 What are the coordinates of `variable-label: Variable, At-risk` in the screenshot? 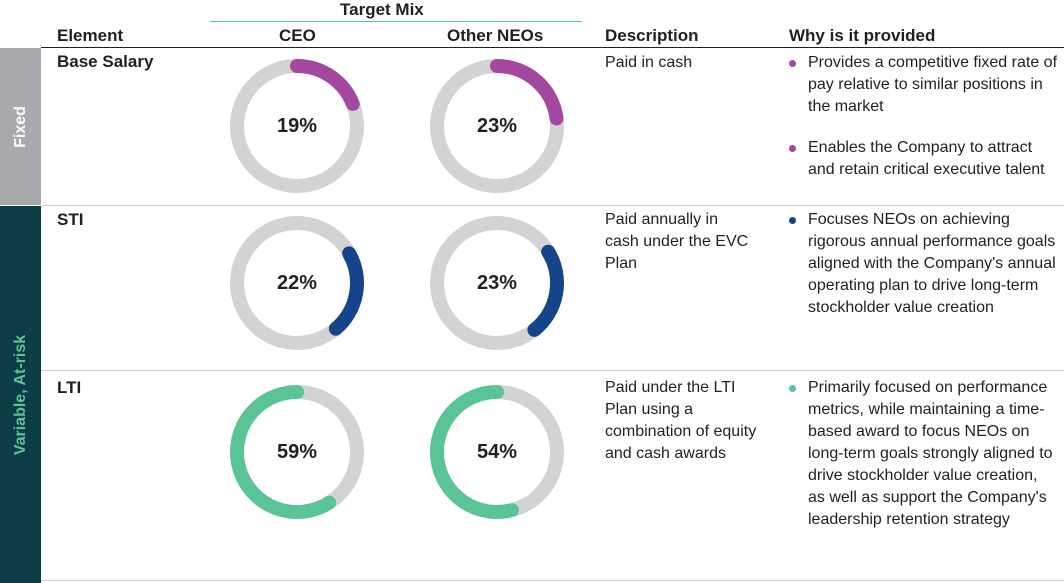 It's located at (20, 394).